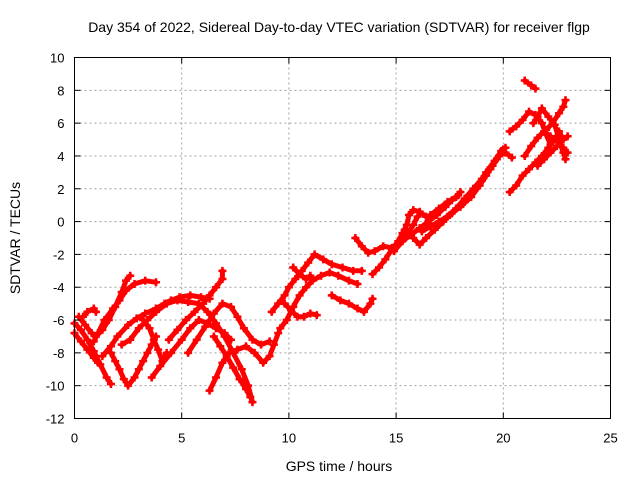 The image size is (640, 480). What do you see at coordinates (181, 438) in the screenshot?
I see `x-tick-label: 5` at bounding box center [181, 438].